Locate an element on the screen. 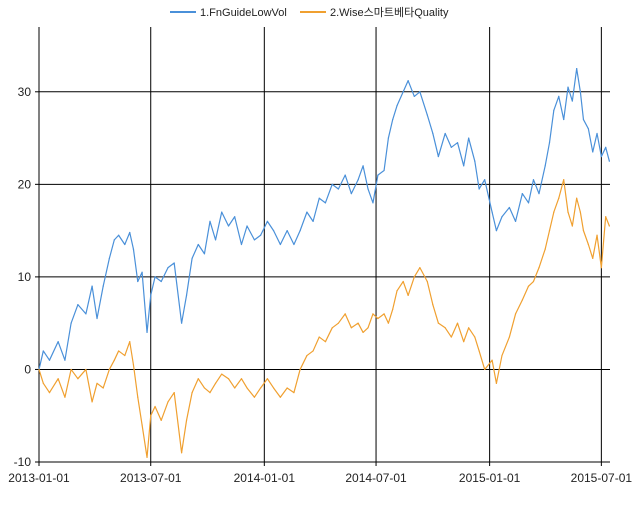 The width and height of the screenshot is (634, 513). legend: 1.FnGuideLowVol 2.Wise스마트베타Quality is located at coordinates (309, 12).